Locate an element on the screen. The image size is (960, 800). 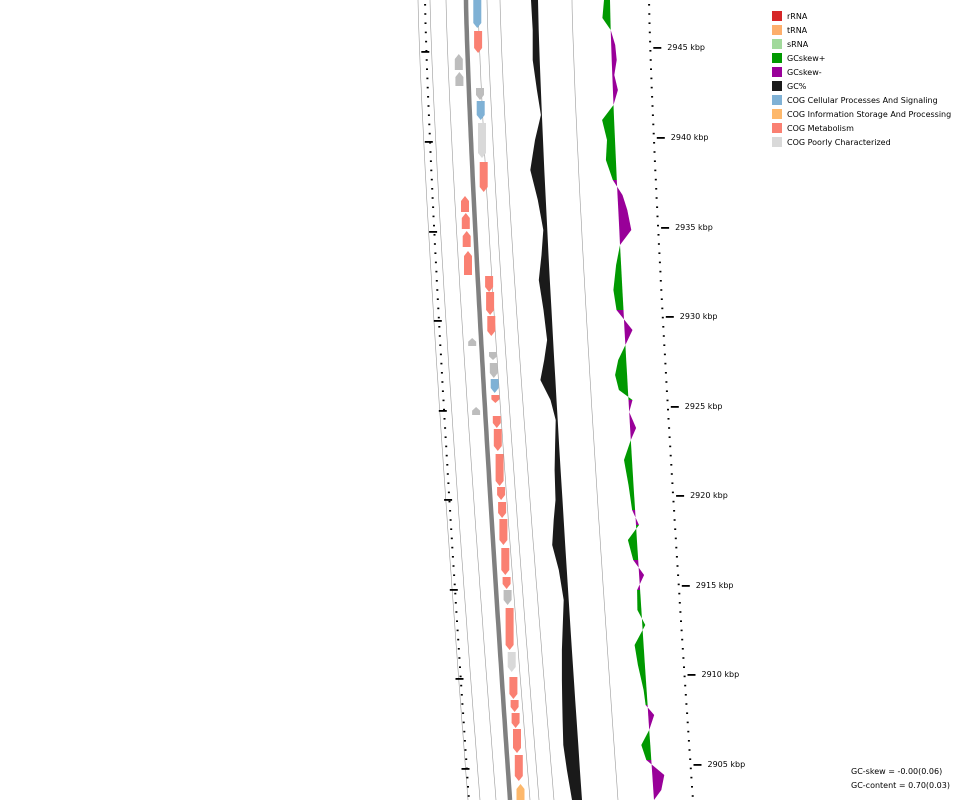
legend-item-cog-metabolism: COG Metabolism is located at coordinates (861, 128).